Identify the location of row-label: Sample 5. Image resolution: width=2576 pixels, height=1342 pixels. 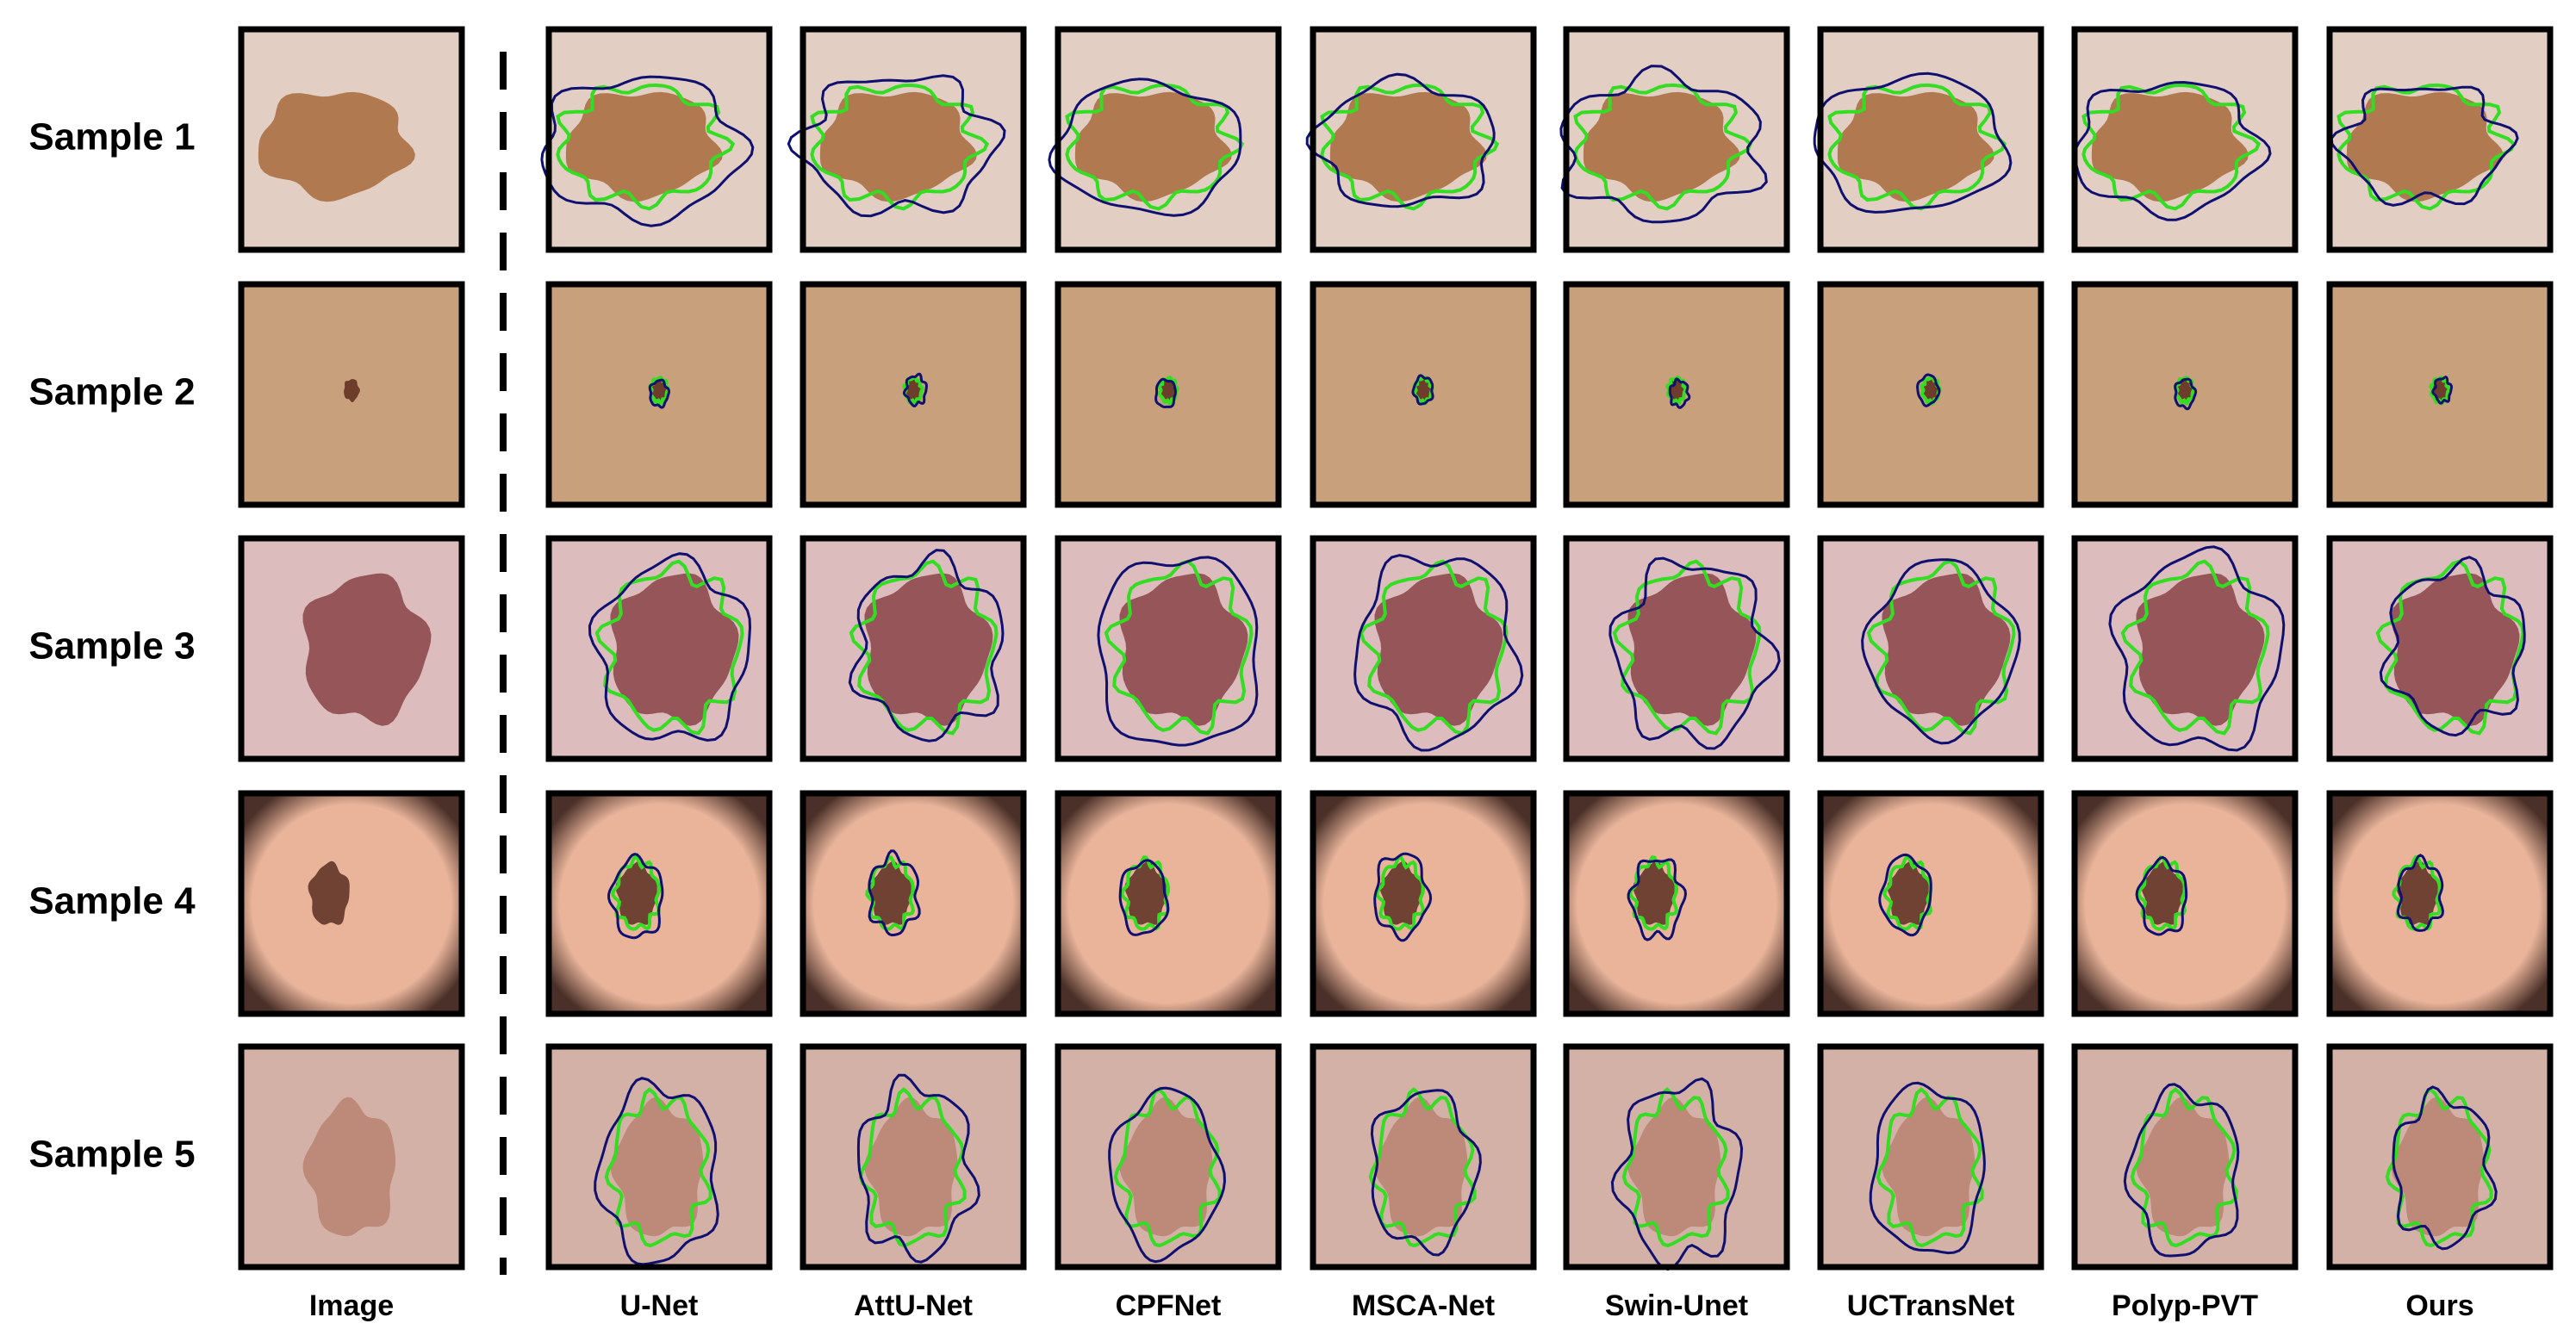
(112, 1155).